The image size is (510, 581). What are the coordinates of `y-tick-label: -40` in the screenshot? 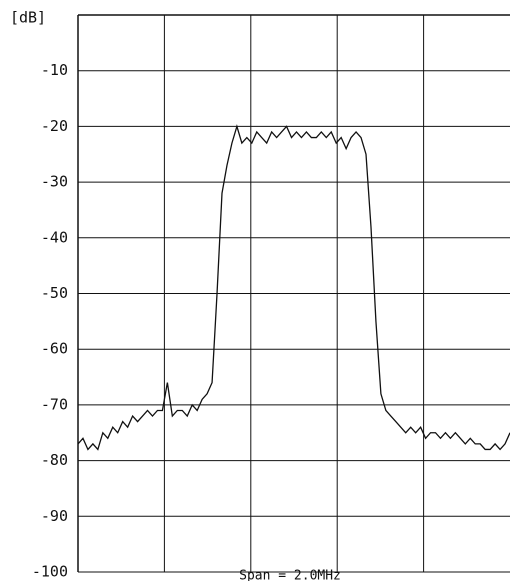 It's located at (54, 237).